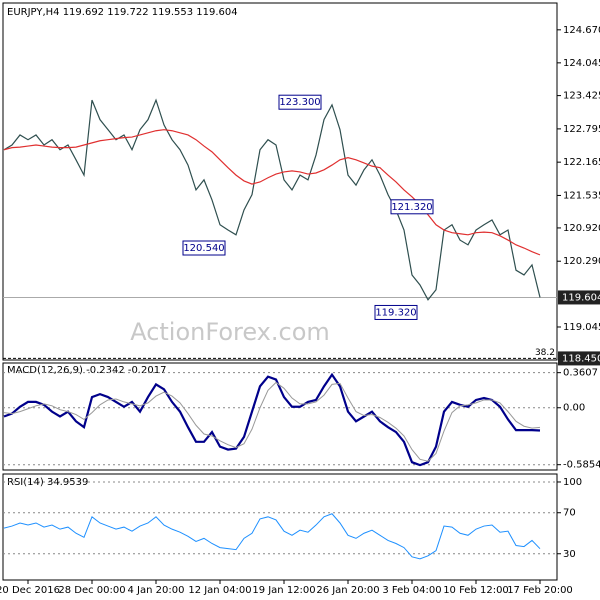 This screenshot has width=600, height=600. I want to click on annotation-label: 121.320, so click(411, 207).